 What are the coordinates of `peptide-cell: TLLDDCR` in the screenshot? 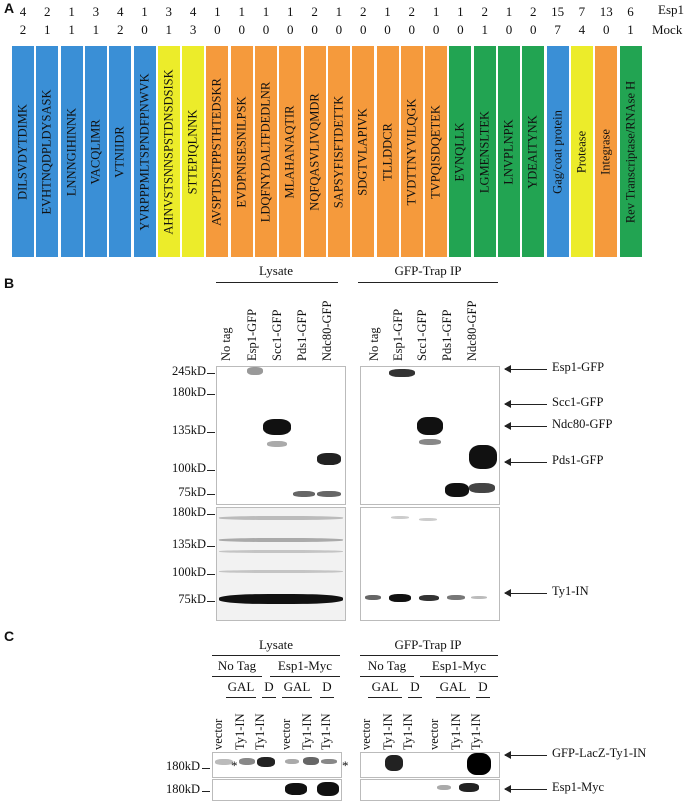 It's located at (387, 151).